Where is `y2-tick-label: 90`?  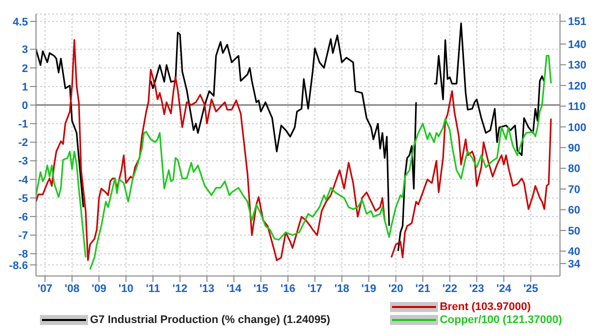 y2-tick-label: 90 is located at coordinates (574, 148).